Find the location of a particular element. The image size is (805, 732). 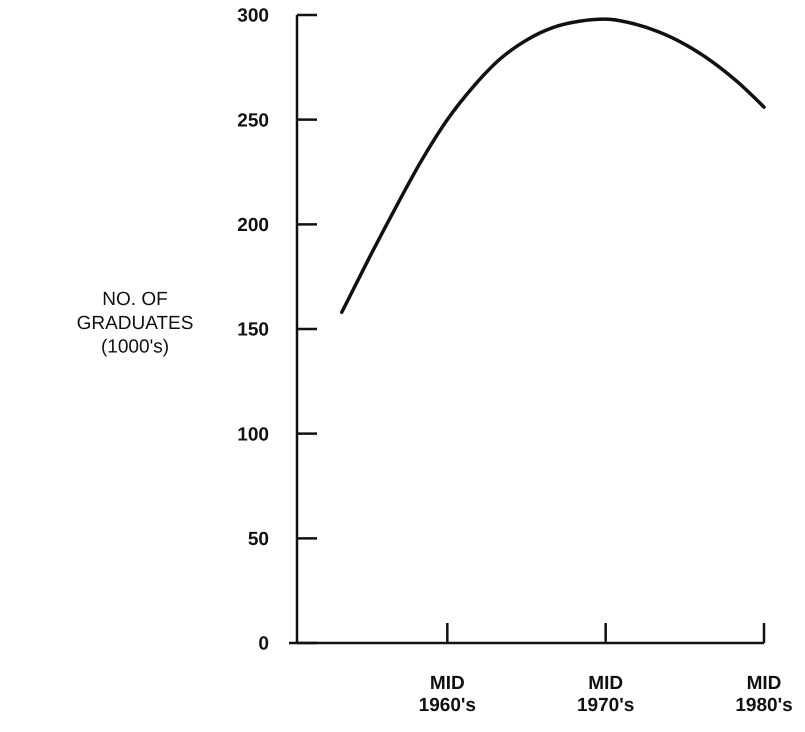

x-tick-label: MID 1960's is located at coordinates (447, 694).